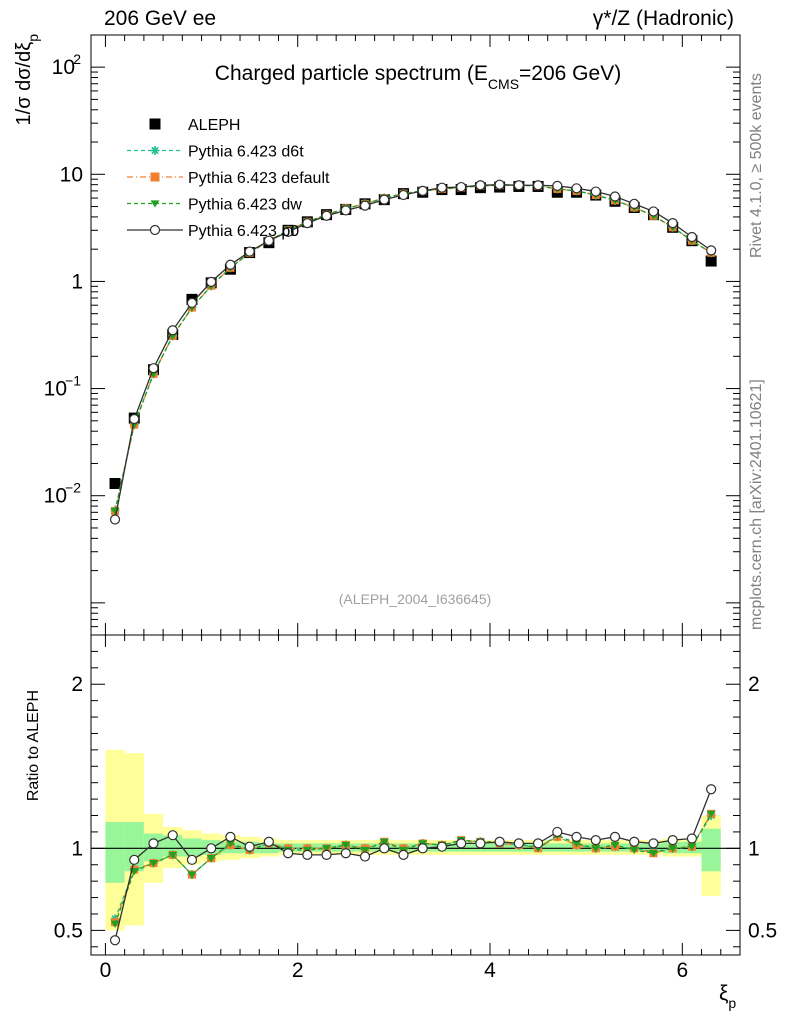  What do you see at coordinates (33, 745) in the screenshot?
I see `y-axis-label-ratio: Ratio to ALEPH` at bounding box center [33, 745].